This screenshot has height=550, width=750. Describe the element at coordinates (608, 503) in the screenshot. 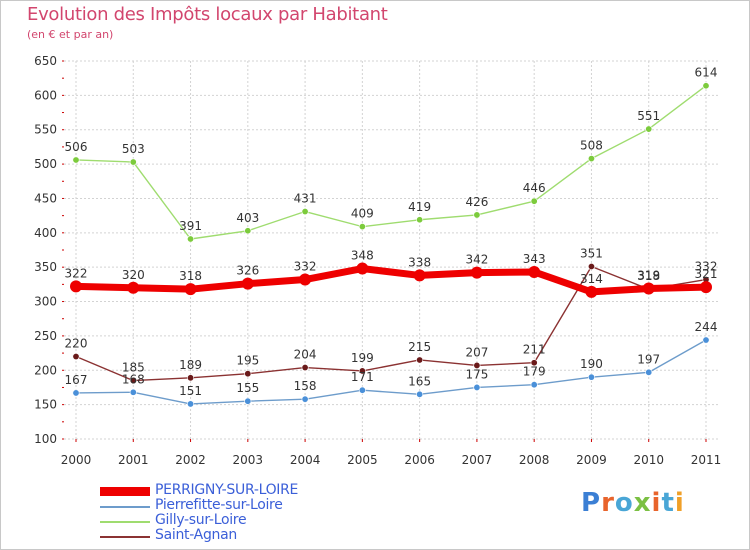

I see `logo-letter: r` at that location.